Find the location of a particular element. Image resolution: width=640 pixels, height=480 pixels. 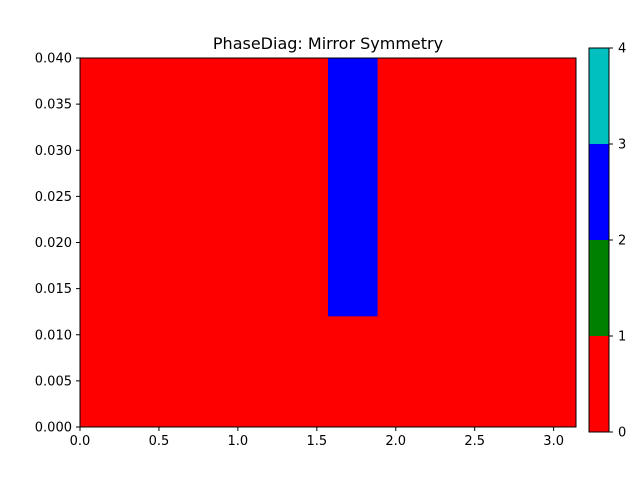

colorbar: 0 1 2 3 4 is located at coordinates (607, 241).